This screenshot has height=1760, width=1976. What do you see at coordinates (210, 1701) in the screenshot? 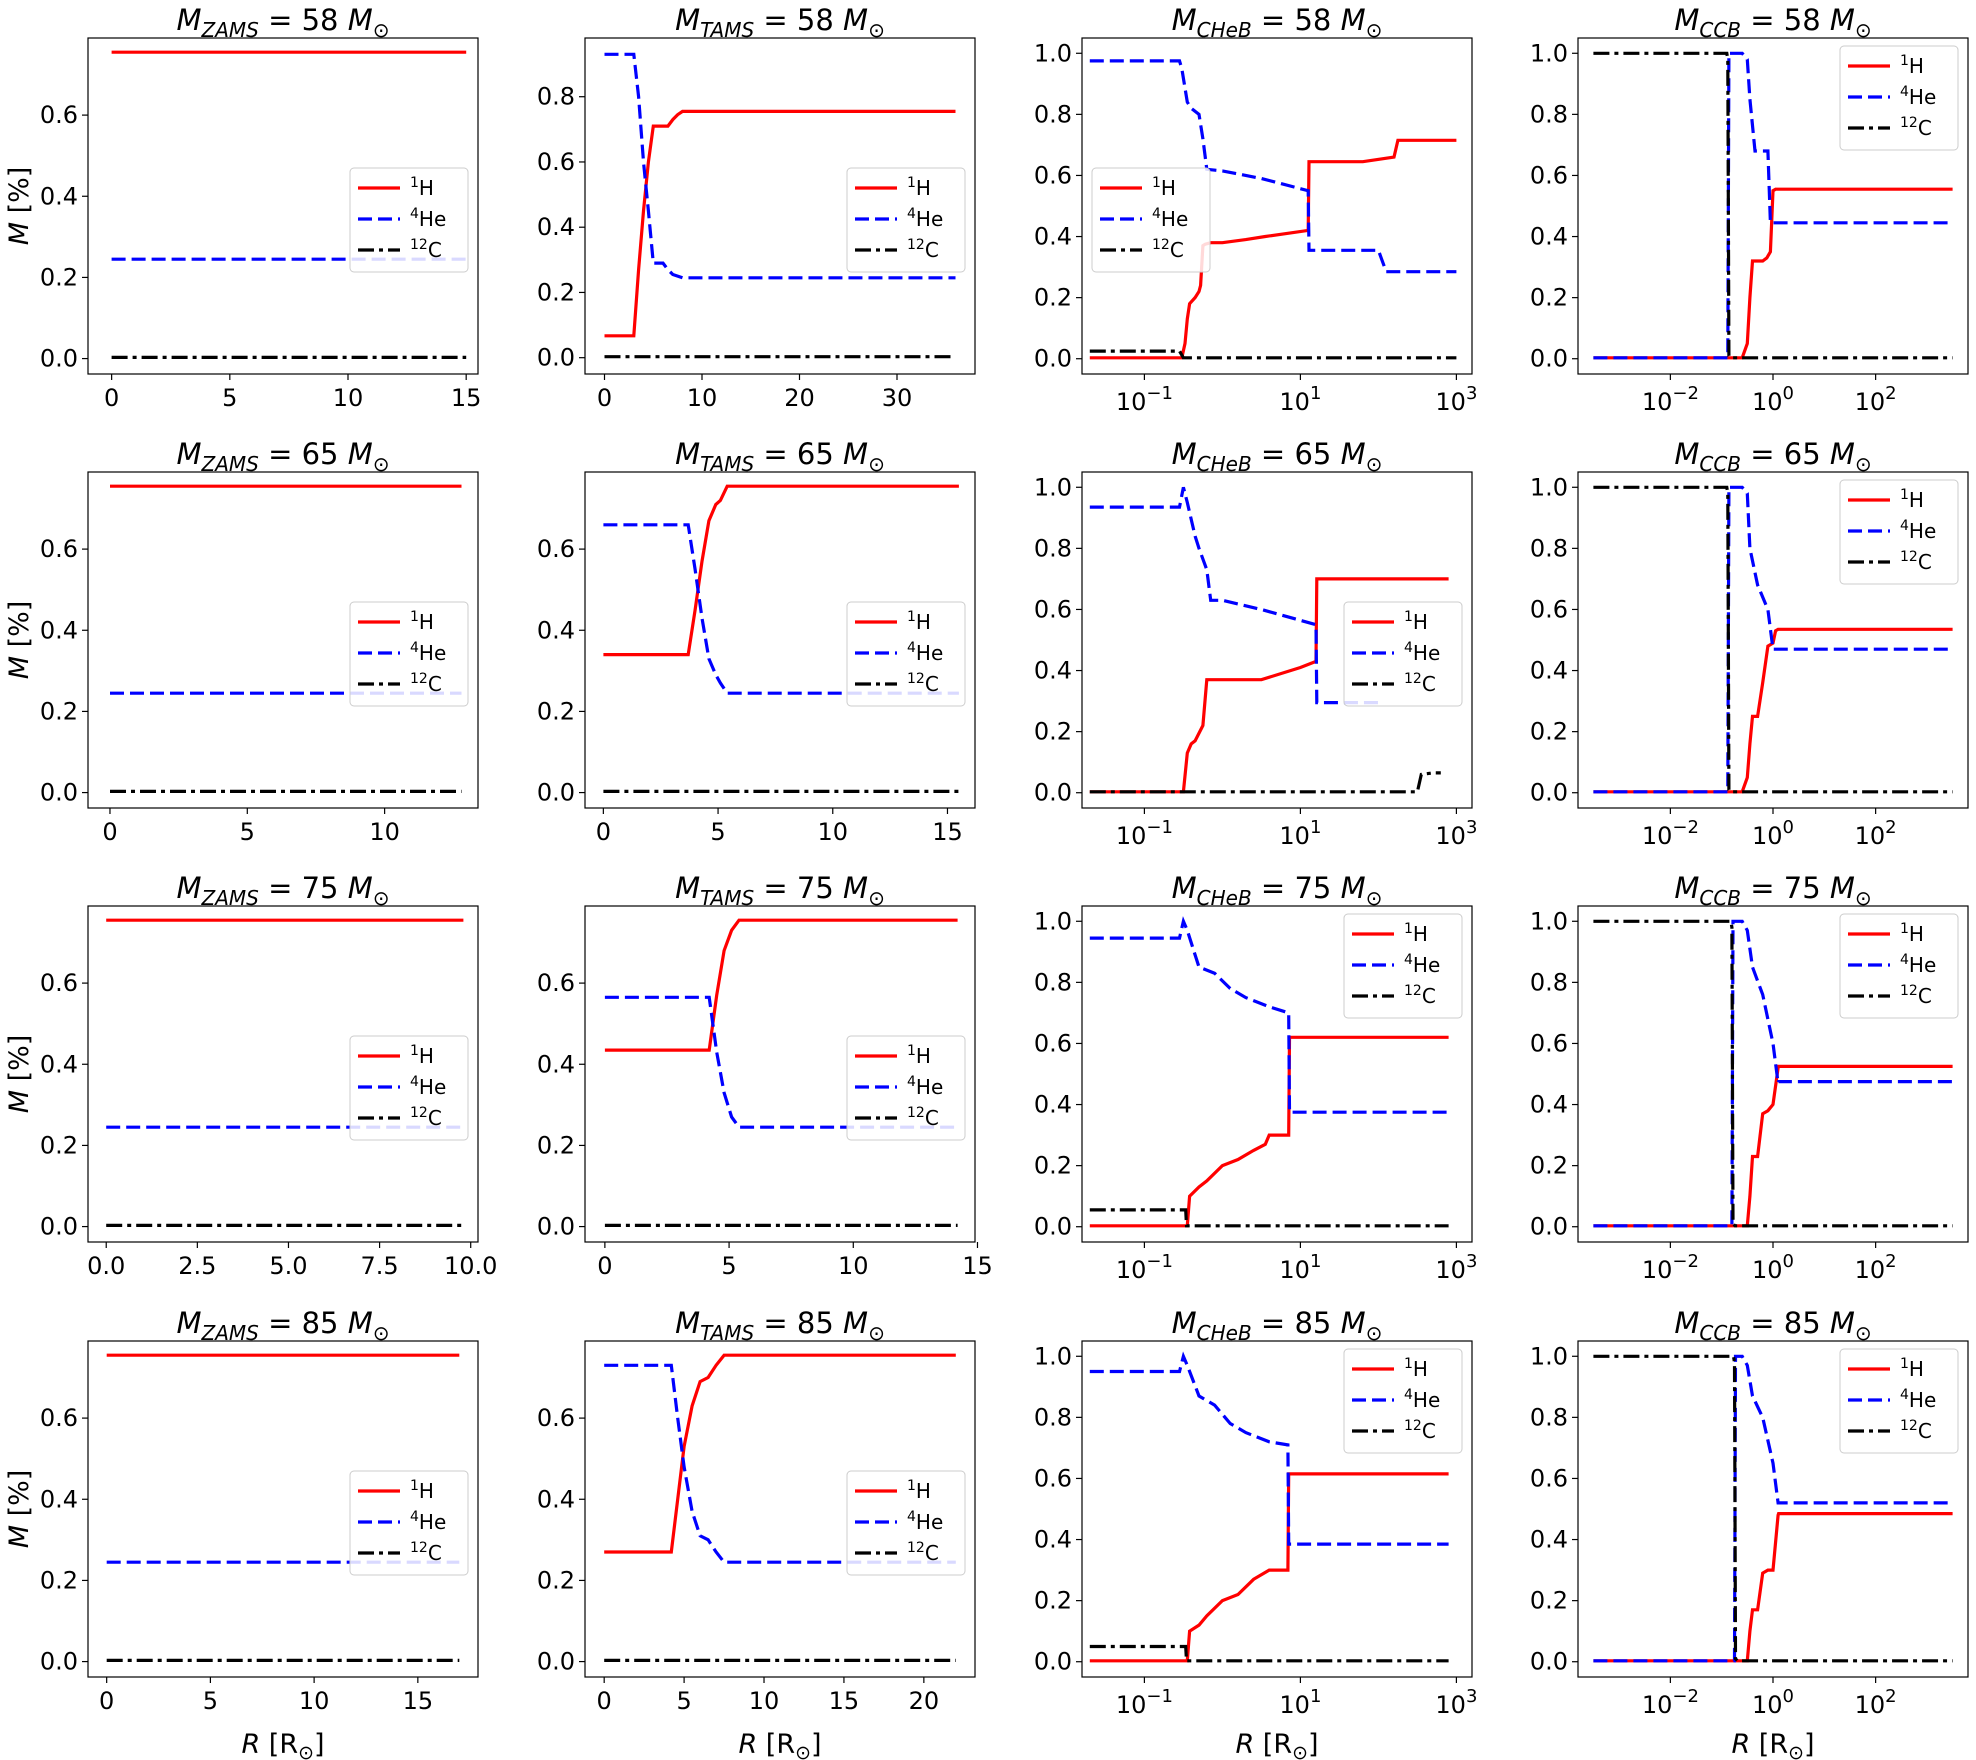
I see `x-tick-label: 5` at bounding box center [210, 1701].